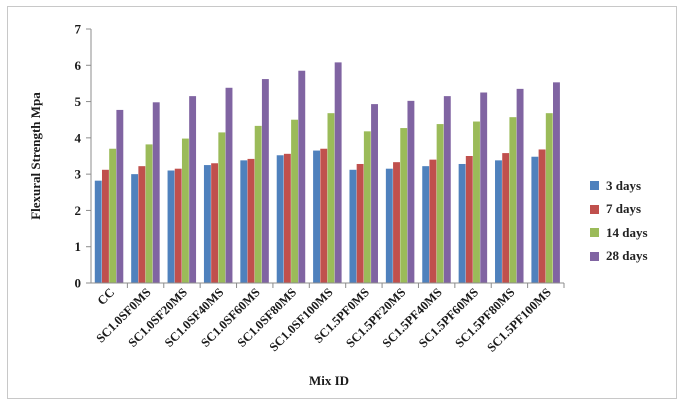 The width and height of the screenshot is (684, 403). What do you see at coordinates (594, 256) in the screenshot?
I see `legend-swatch-28-days` at bounding box center [594, 256].